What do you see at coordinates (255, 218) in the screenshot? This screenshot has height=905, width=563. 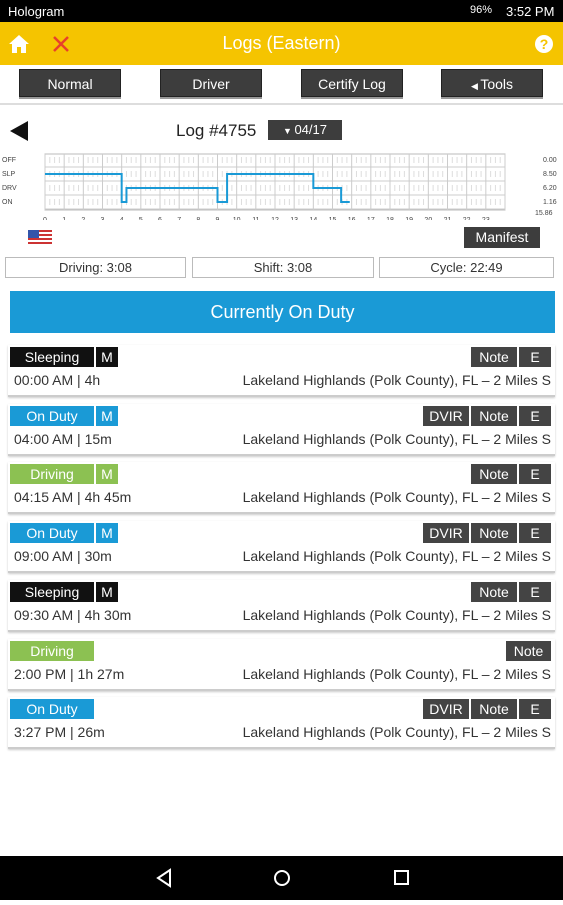 I see `hour-label: 11` at bounding box center [255, 218].